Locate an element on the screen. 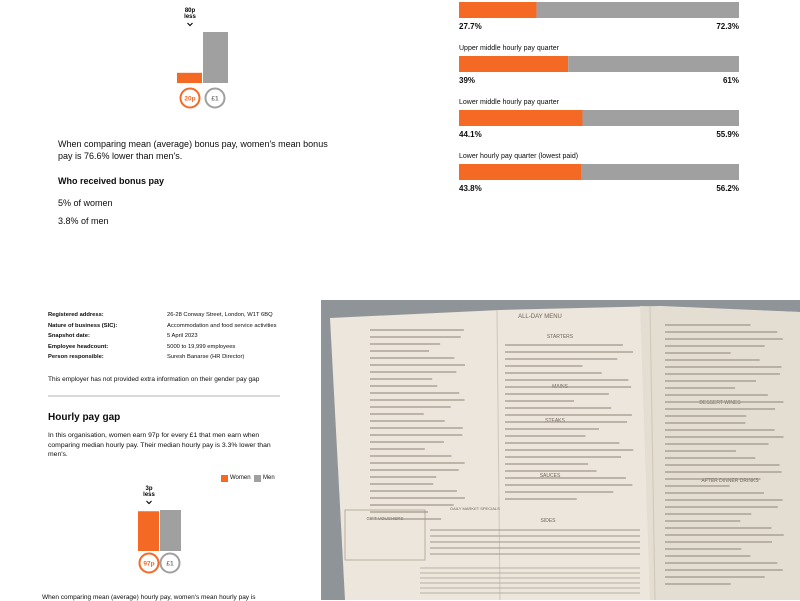 This screenshot has width=800, height=601. menu-heading: STEAKS is located at coordinates (555, 421).